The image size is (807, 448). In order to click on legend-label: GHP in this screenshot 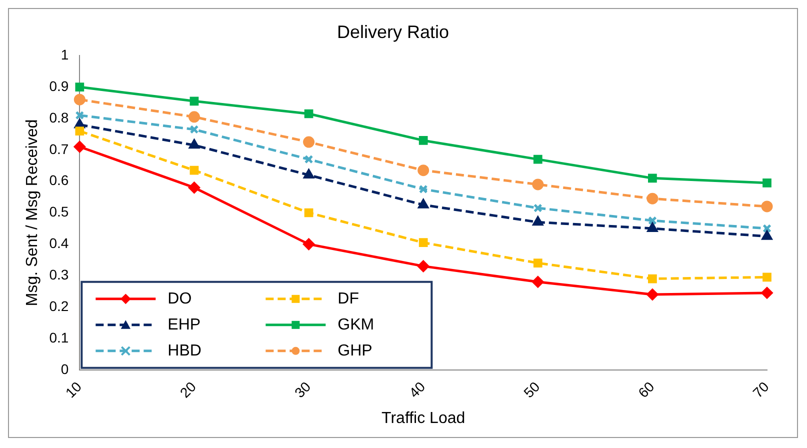, I will do `click(355, 351)`.